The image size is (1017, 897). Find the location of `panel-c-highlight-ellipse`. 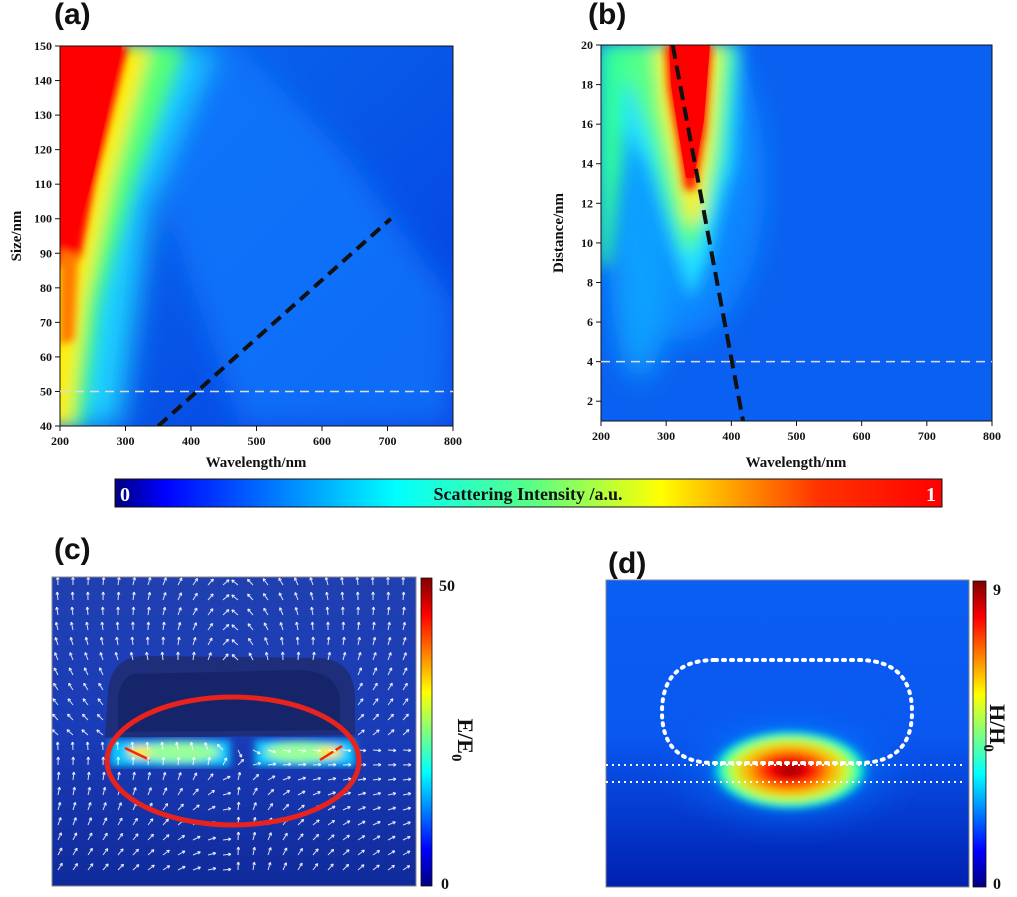

panel-c-highlight-ellipse is located at coordinates (233, 761).